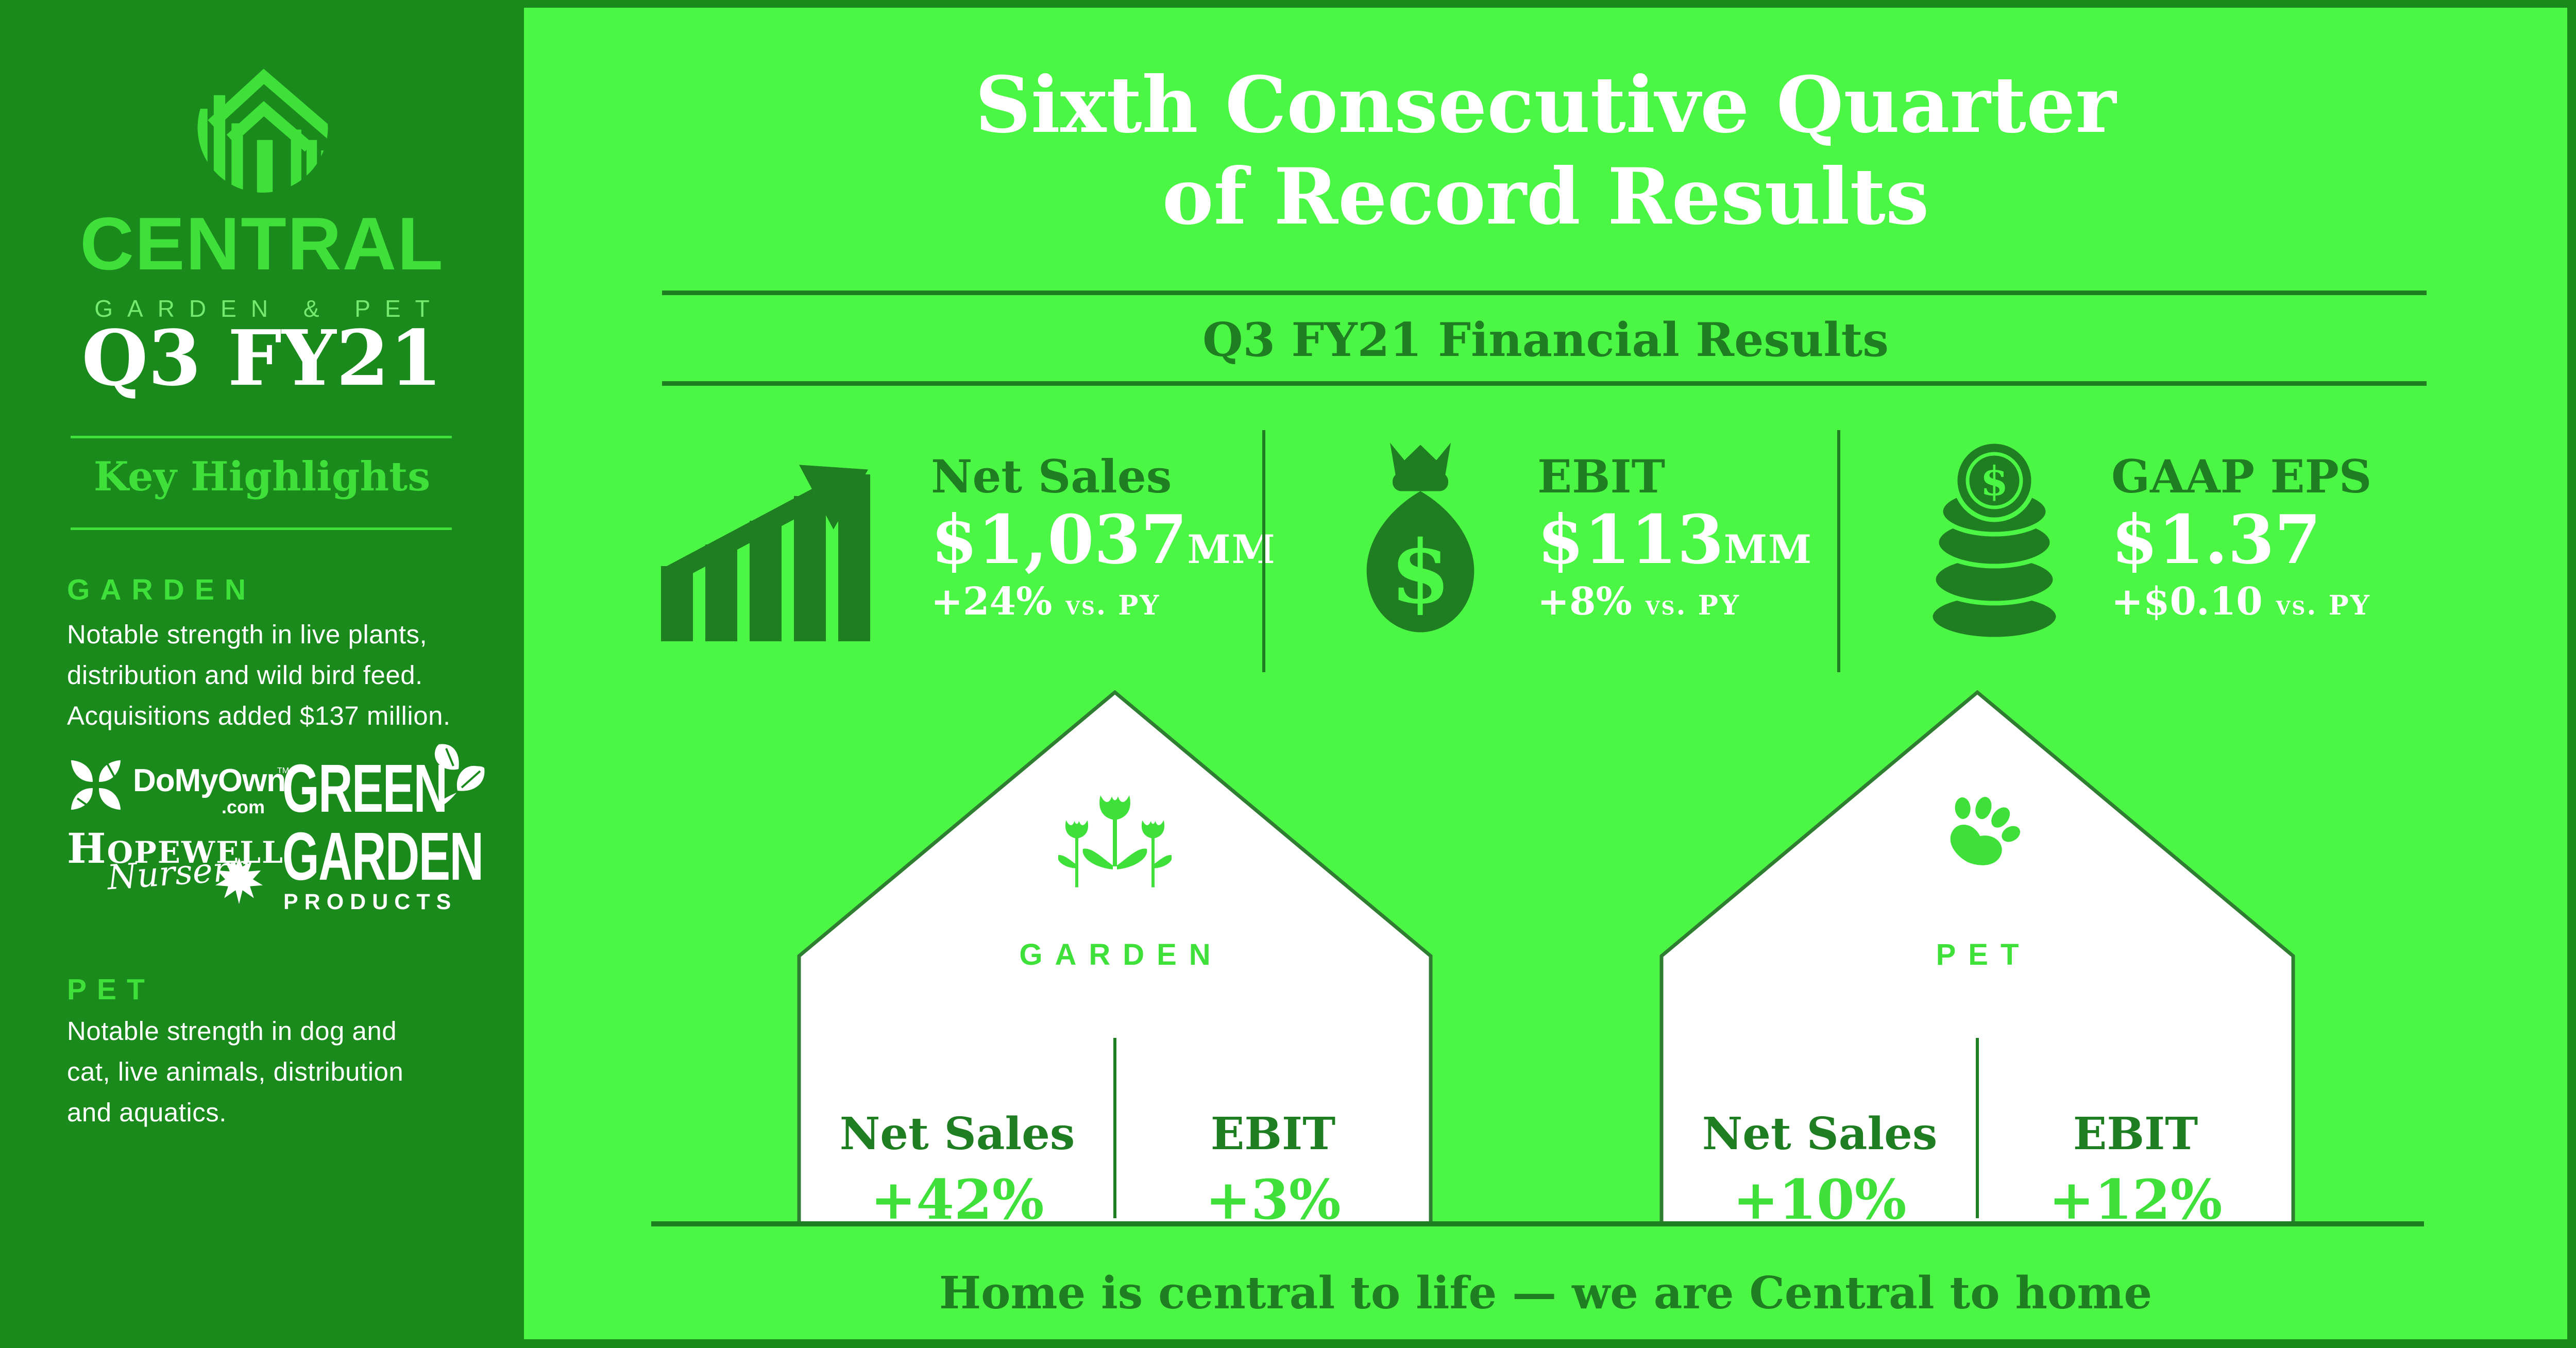 This screenshot has height=1348, width=2576. I want to click on metric-value: $113MM, so click(1674, 544).